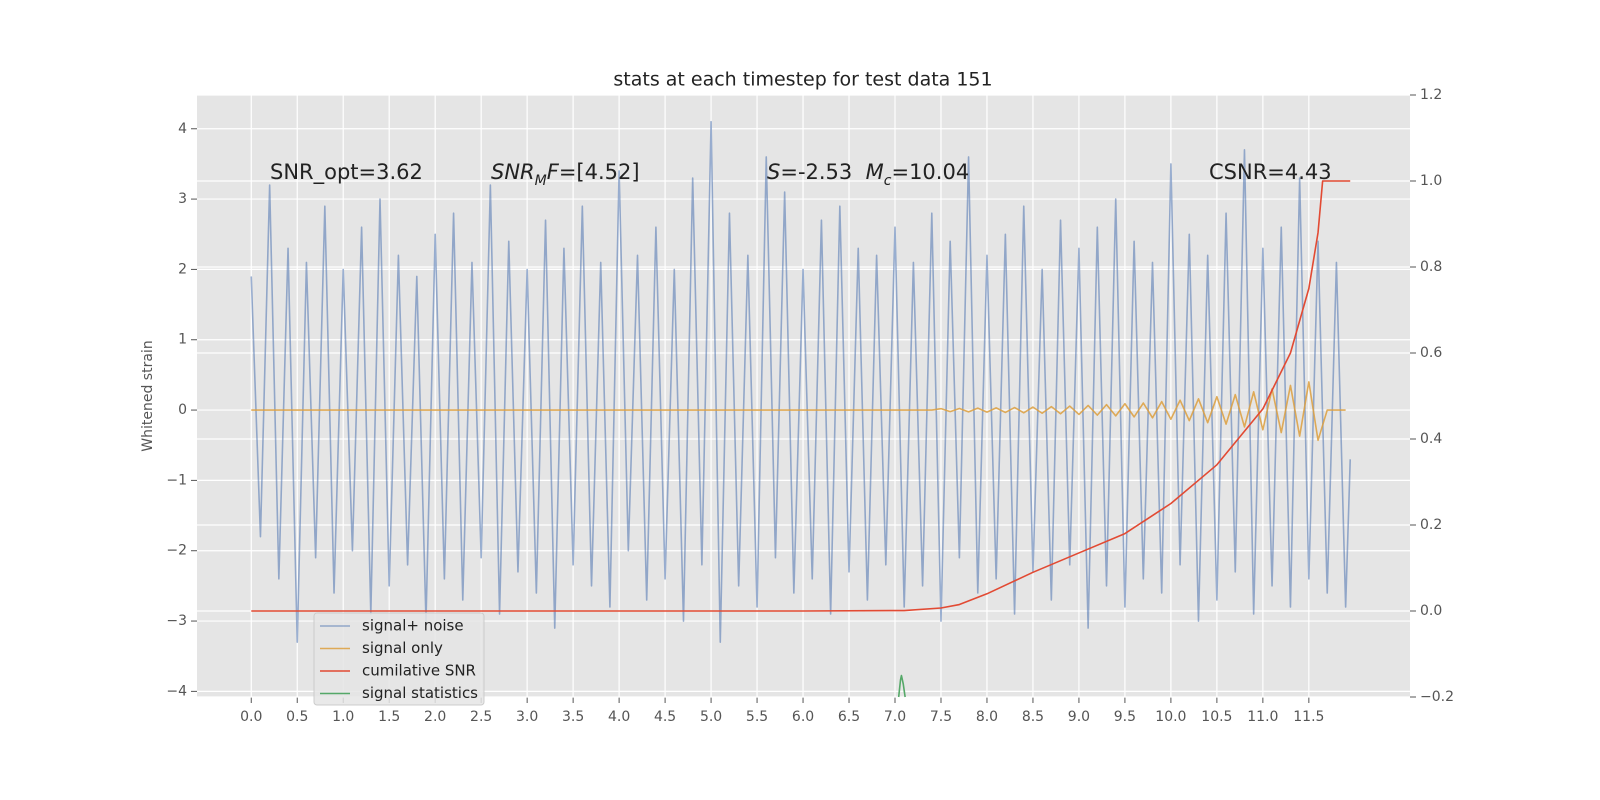  I want to click on x-tick-label: 9.0, so click(1079, 717).